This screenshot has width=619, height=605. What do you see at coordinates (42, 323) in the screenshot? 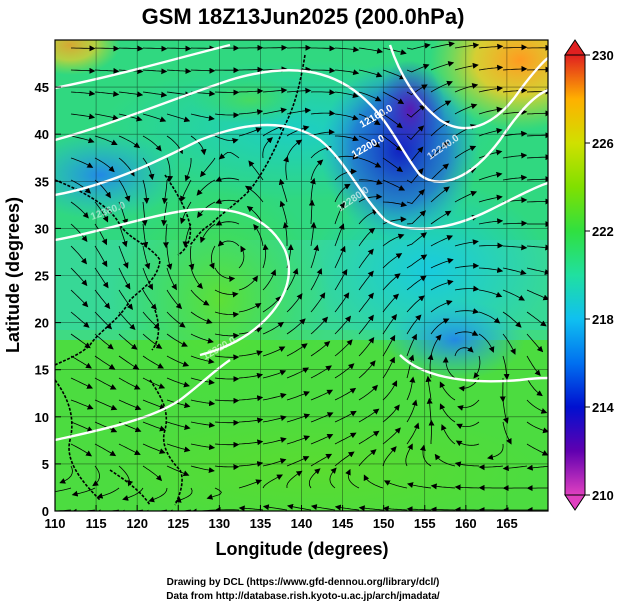
I see `y-tick-label: 20` at bounding box center [42, 323].